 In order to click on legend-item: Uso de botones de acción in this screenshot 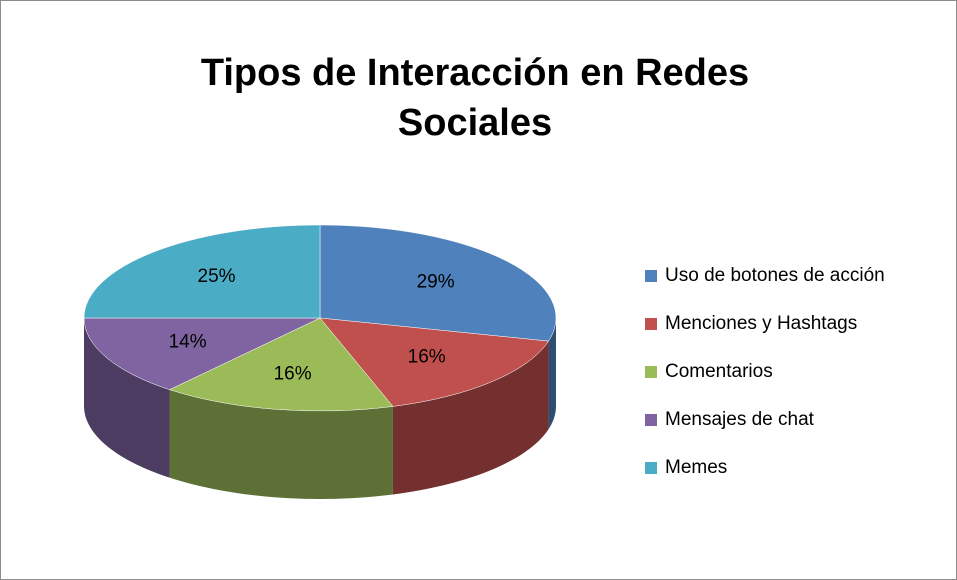, I will do `click(765, 276)`.